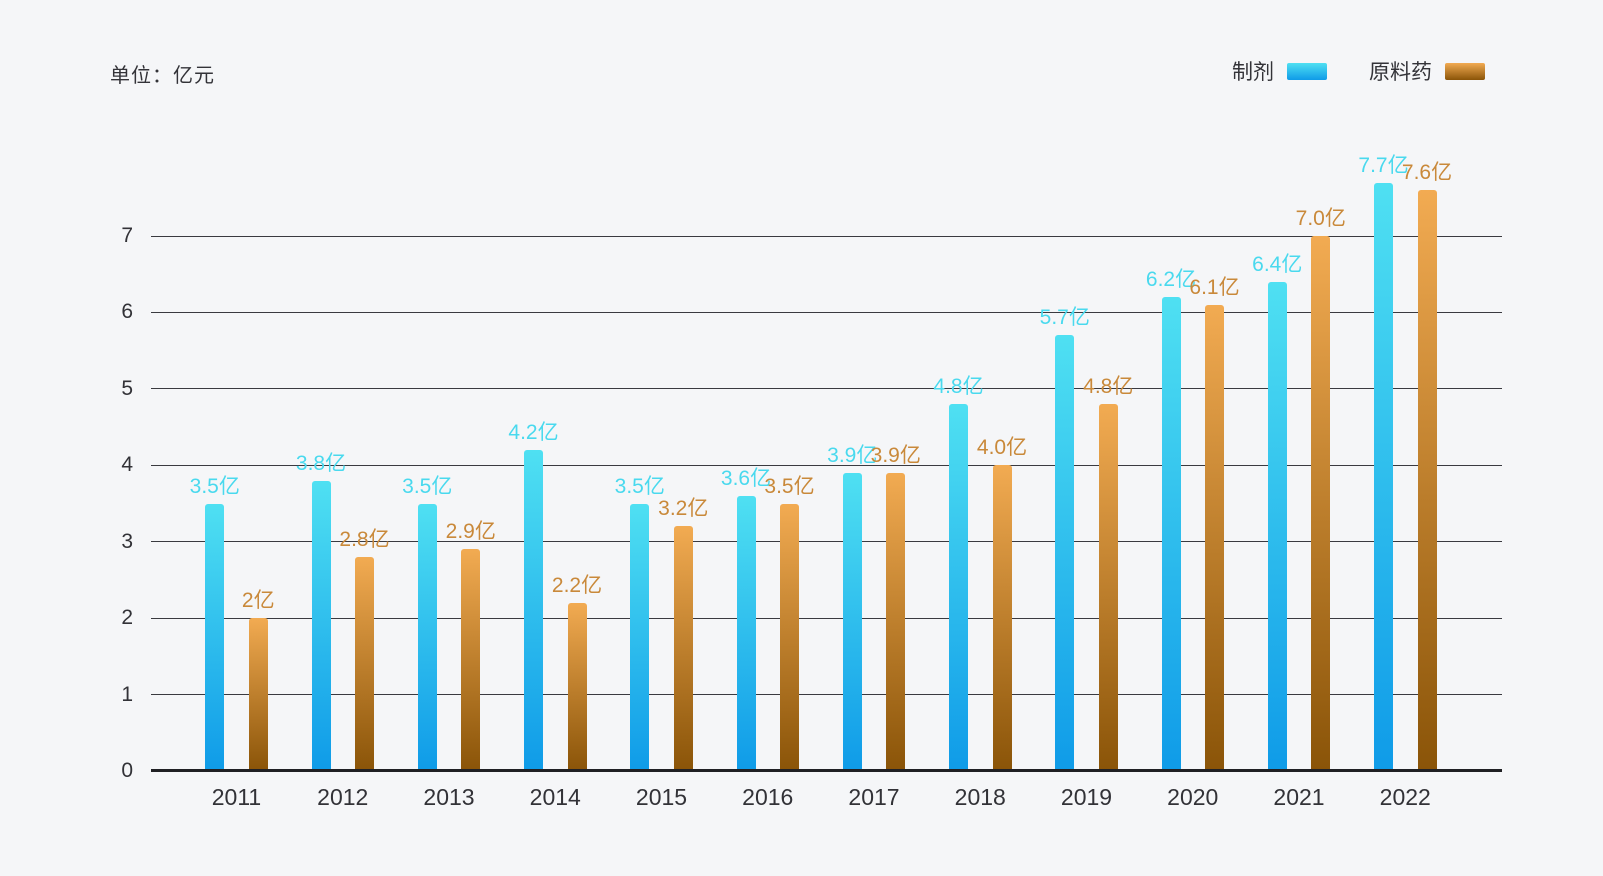 The width and height of the screenshot is (1603, 876). I want to click on legend-swatch-blue-icon, so click(1307, 71).